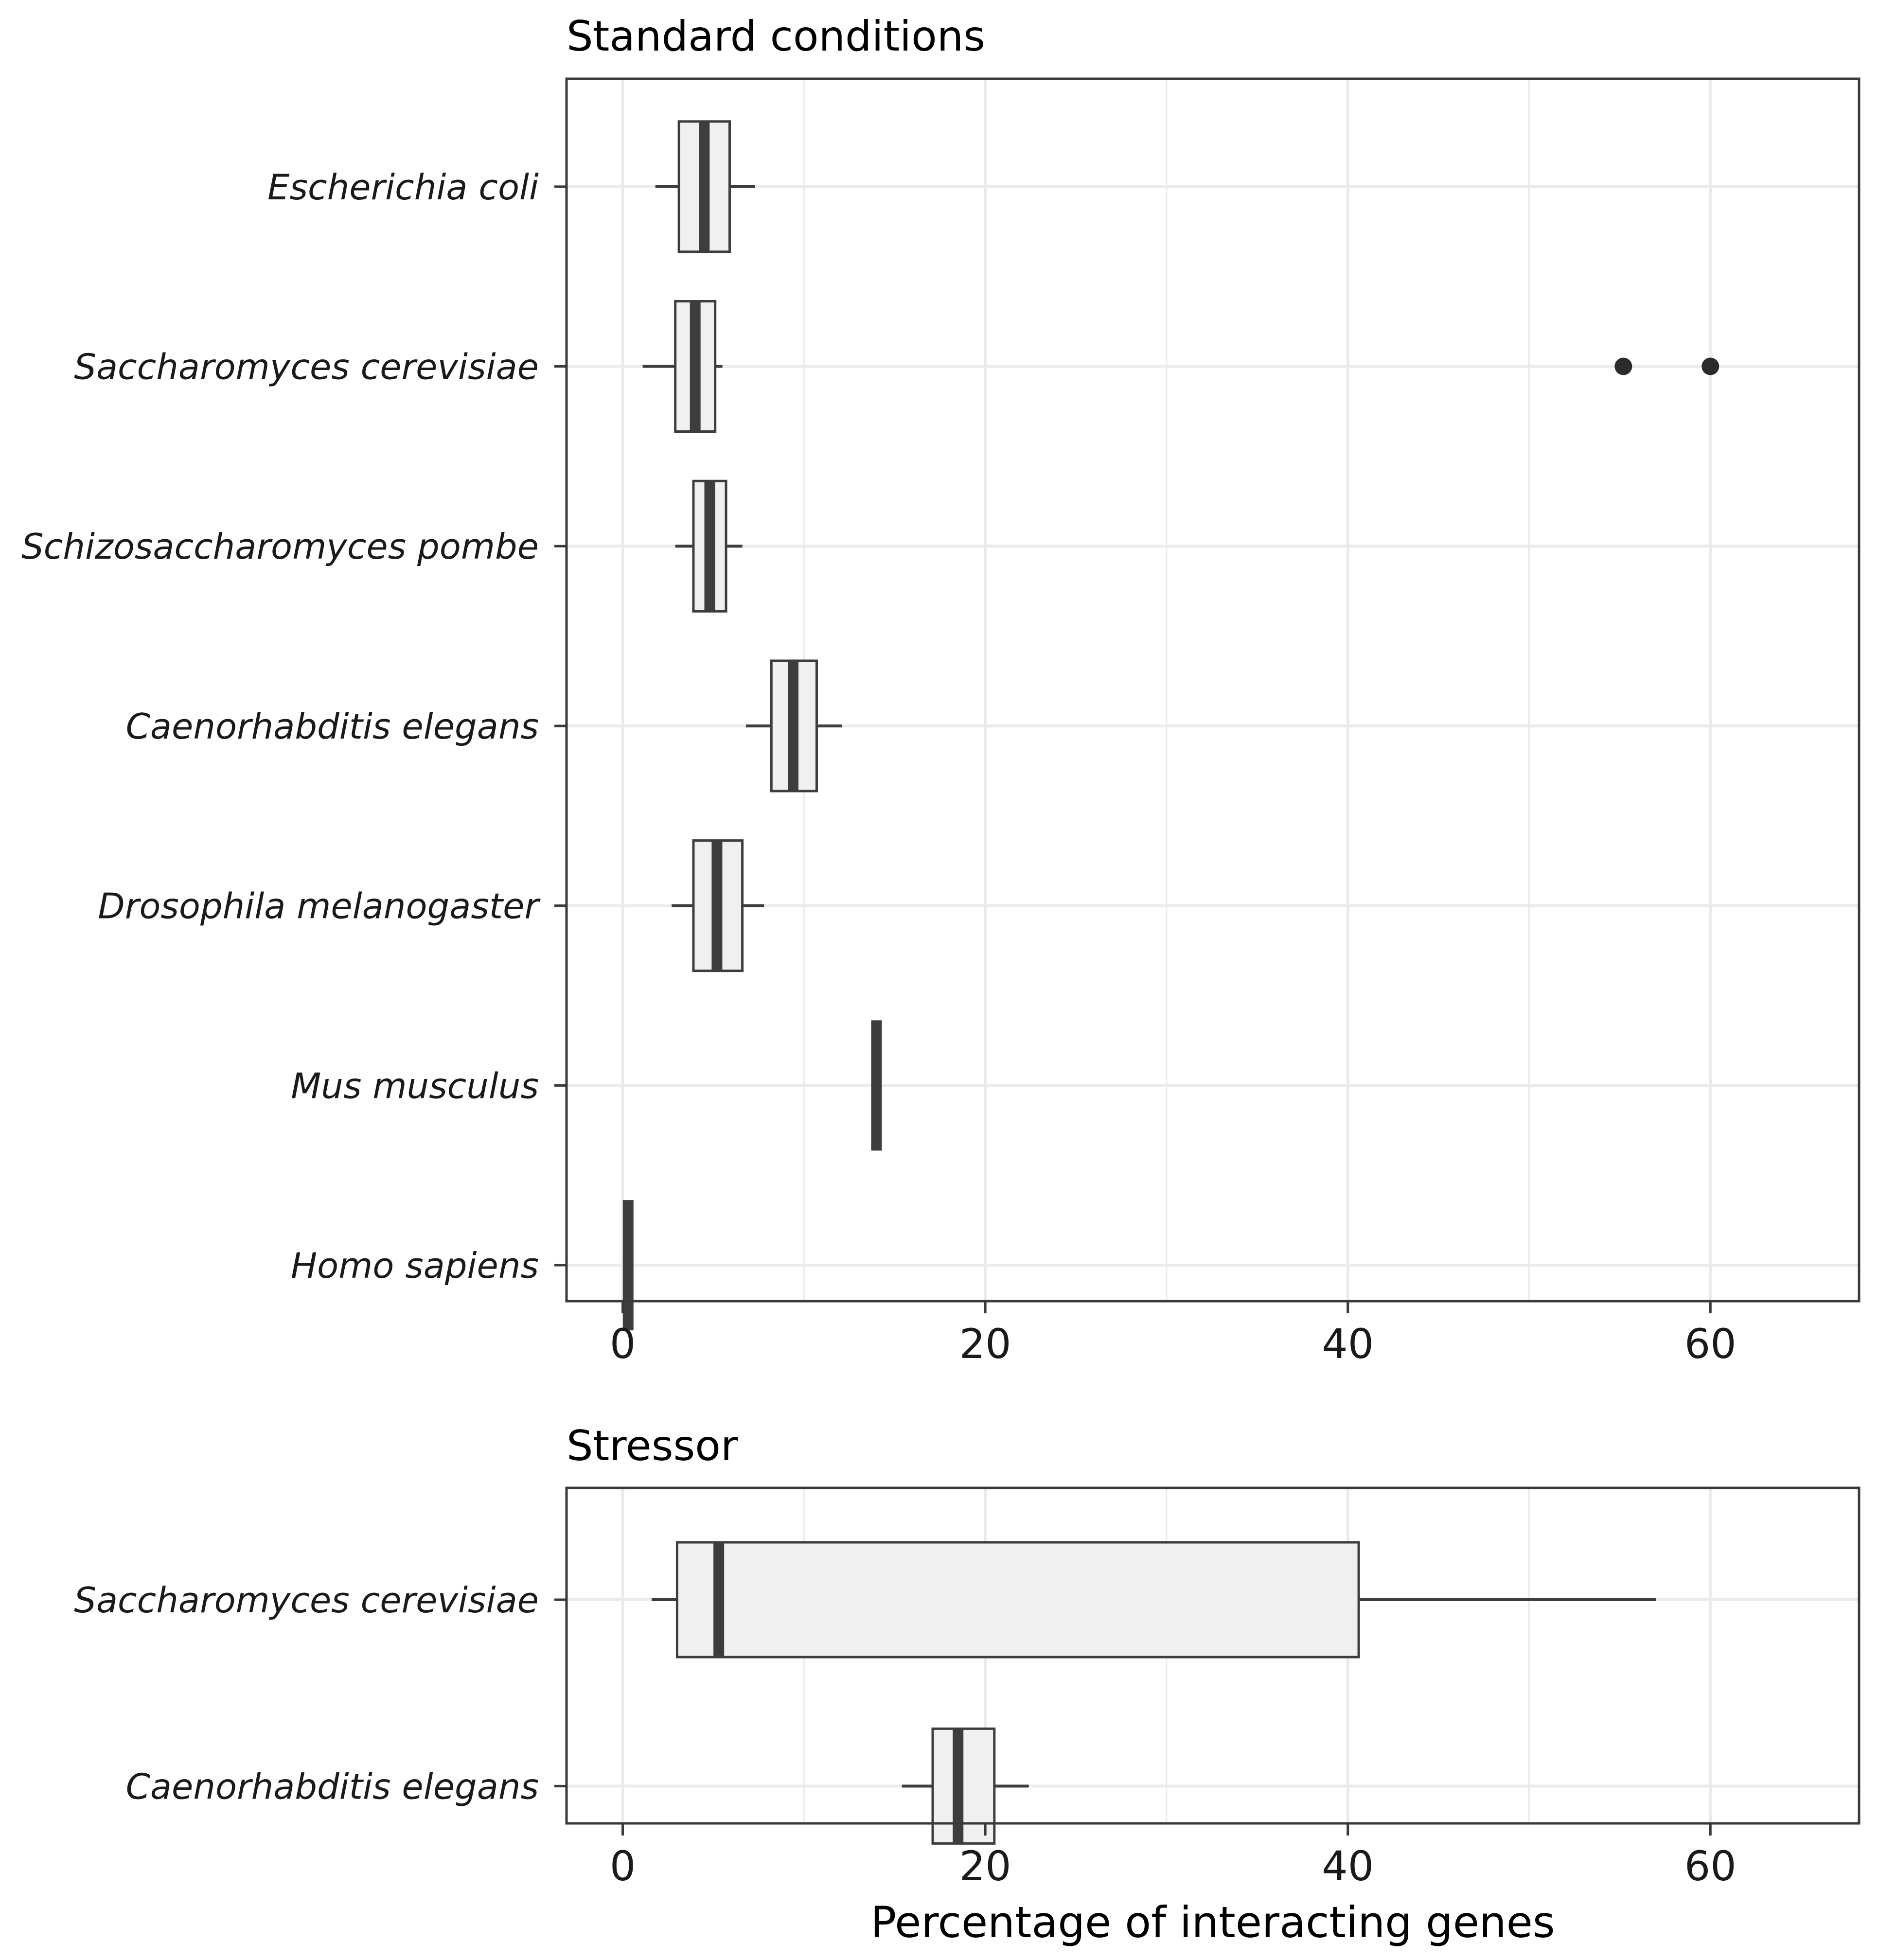 Image resolution: width=1878 pixels, height=1960 pixels. I want to click on panel-border-stressor, so click(1212, 1656).